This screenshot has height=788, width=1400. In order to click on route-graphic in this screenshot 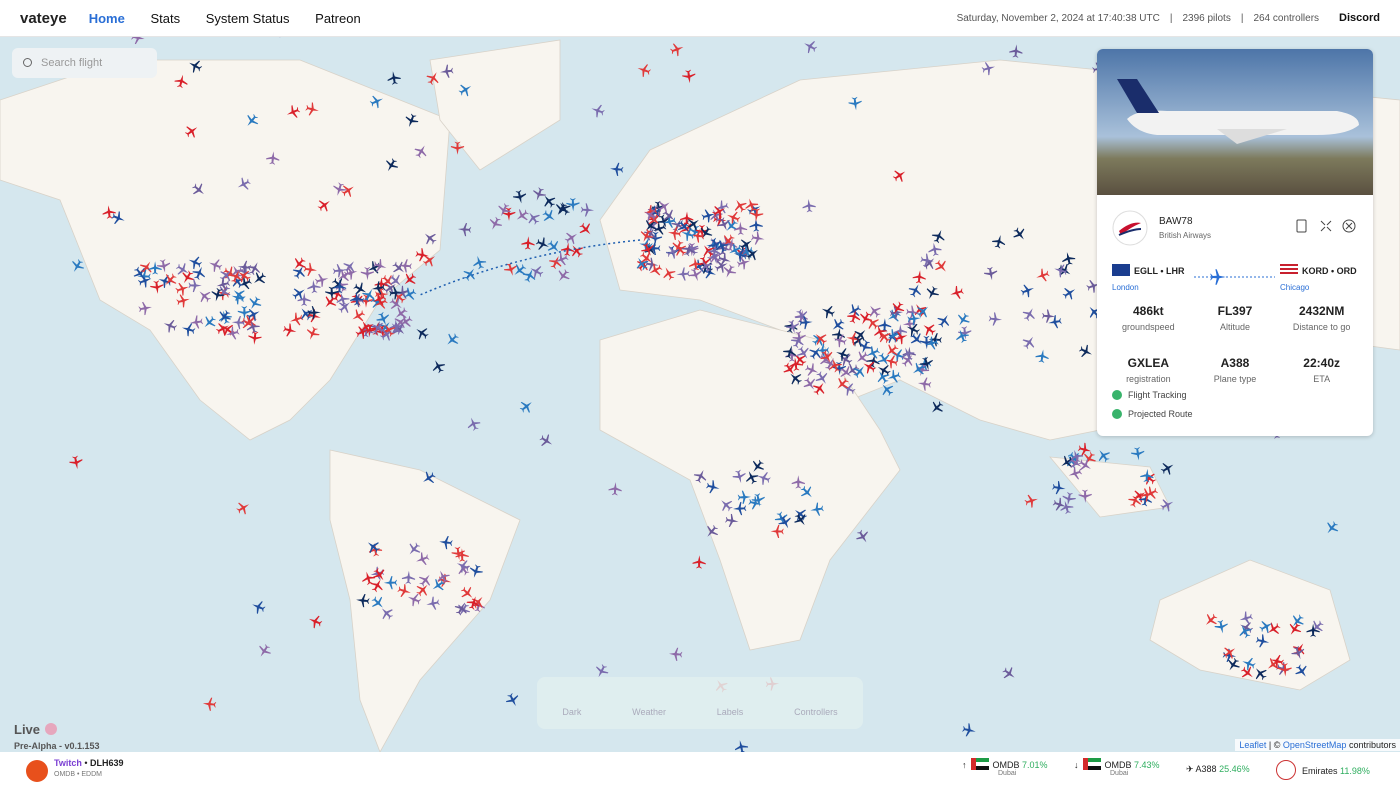, I will do `click(1234, 277)`.